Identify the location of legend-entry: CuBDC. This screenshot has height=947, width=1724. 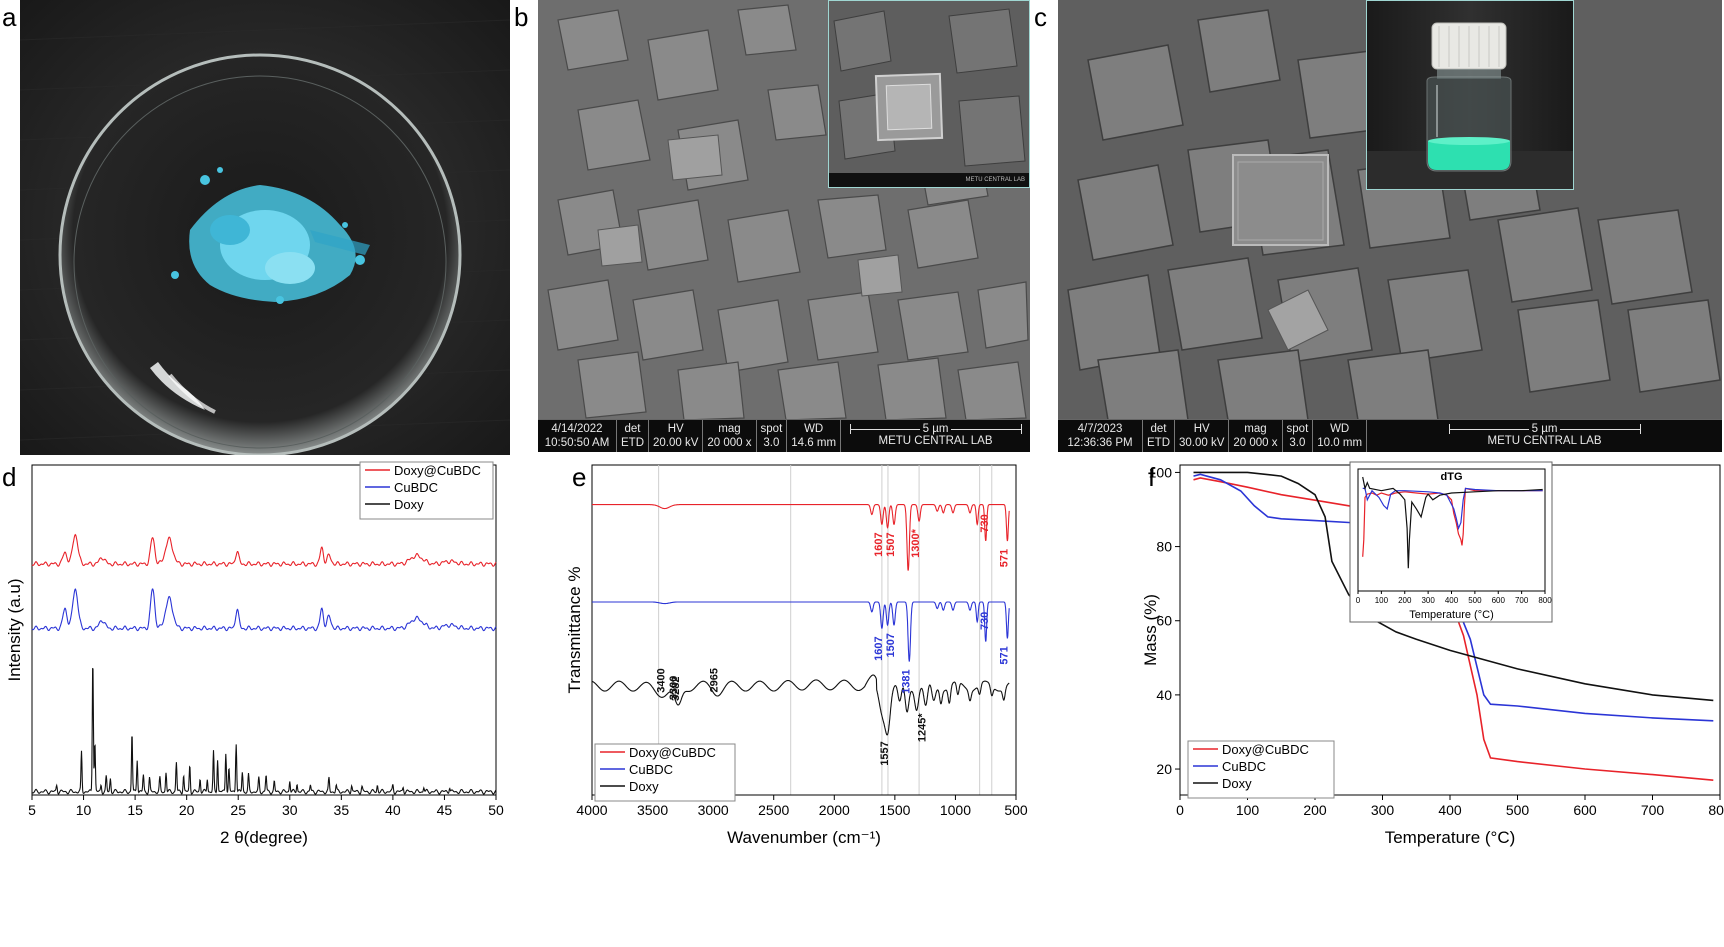
(651, 769).